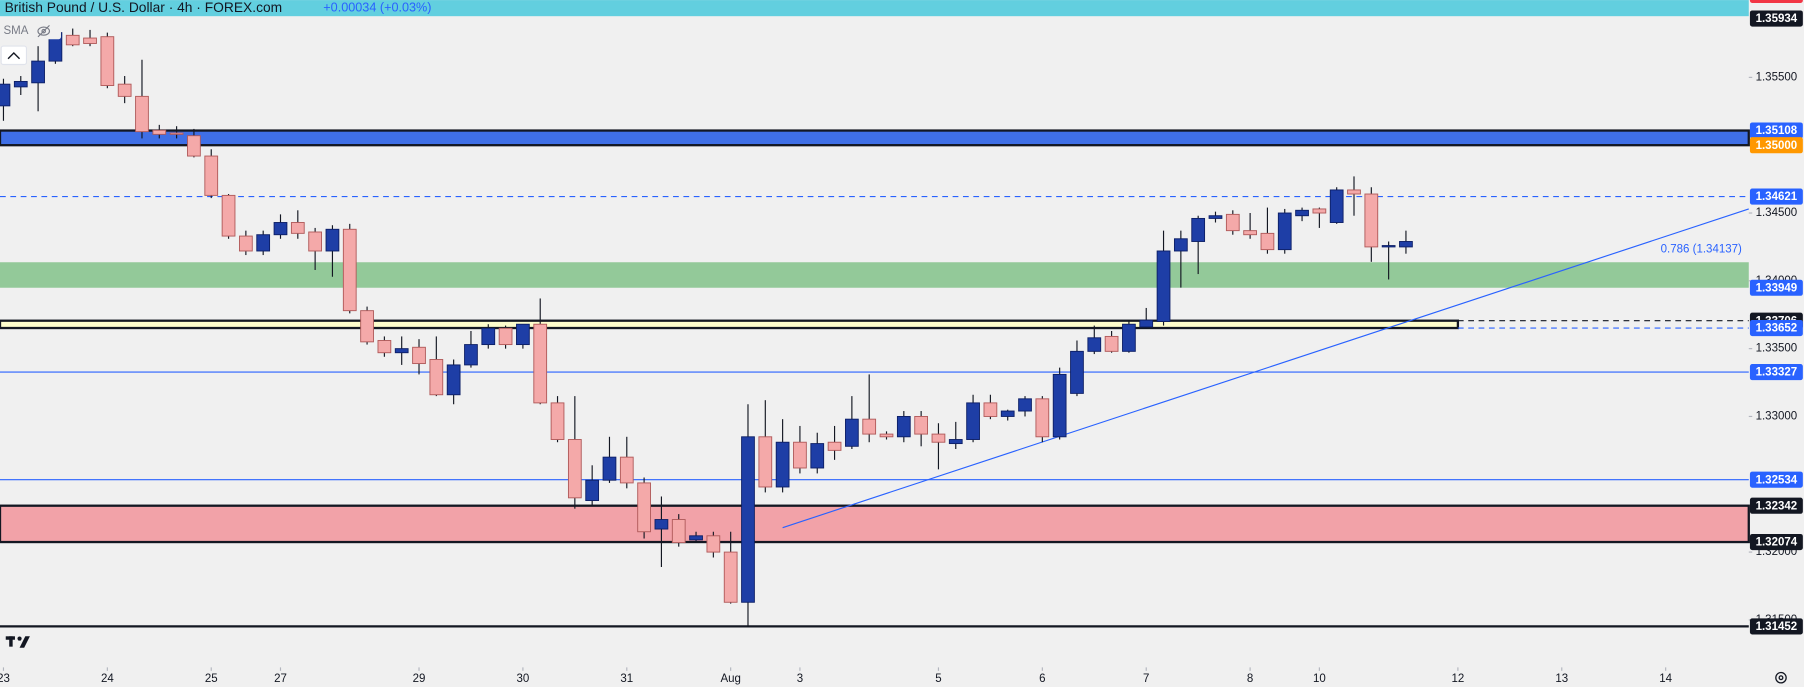 The image size is (1804, 687). I want to click on settings-icon, so click(1781, 677).